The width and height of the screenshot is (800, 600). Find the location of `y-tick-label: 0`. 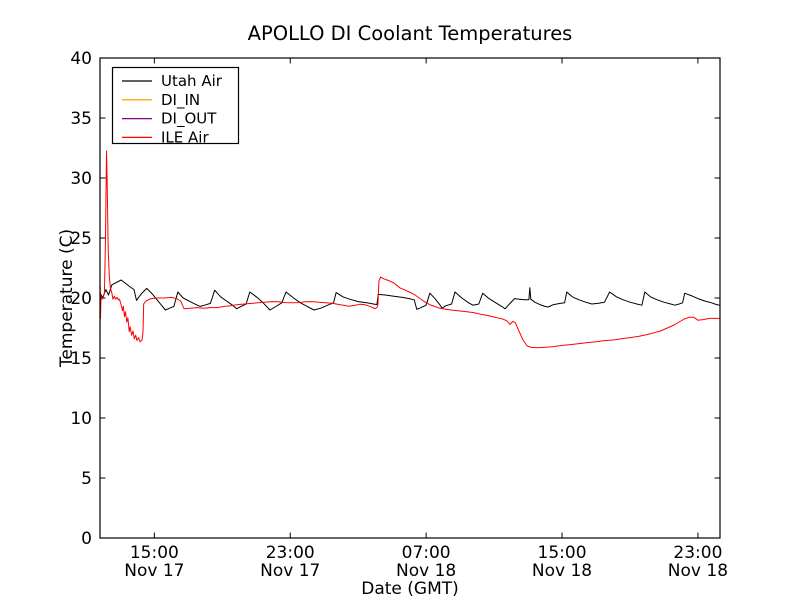

y-tick-label: 0 is located at coordinates (86, 539).